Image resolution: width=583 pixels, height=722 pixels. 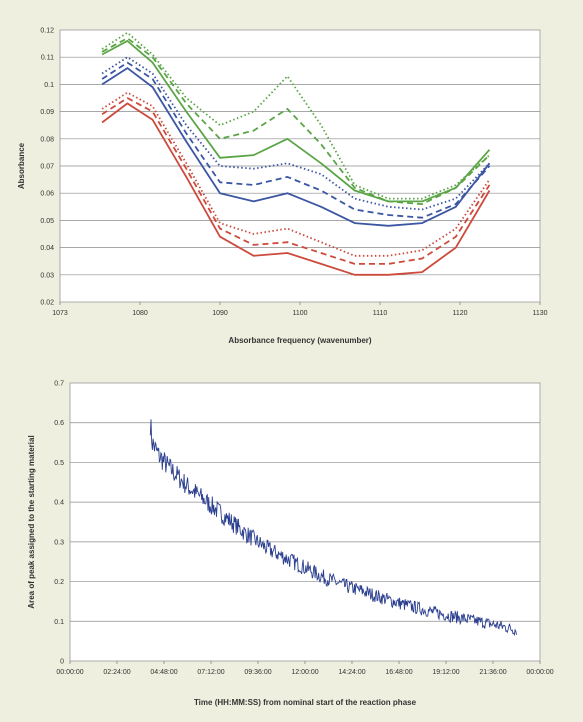 I want to click on y-tick-label: 0.07, so click(x=47, y=167).